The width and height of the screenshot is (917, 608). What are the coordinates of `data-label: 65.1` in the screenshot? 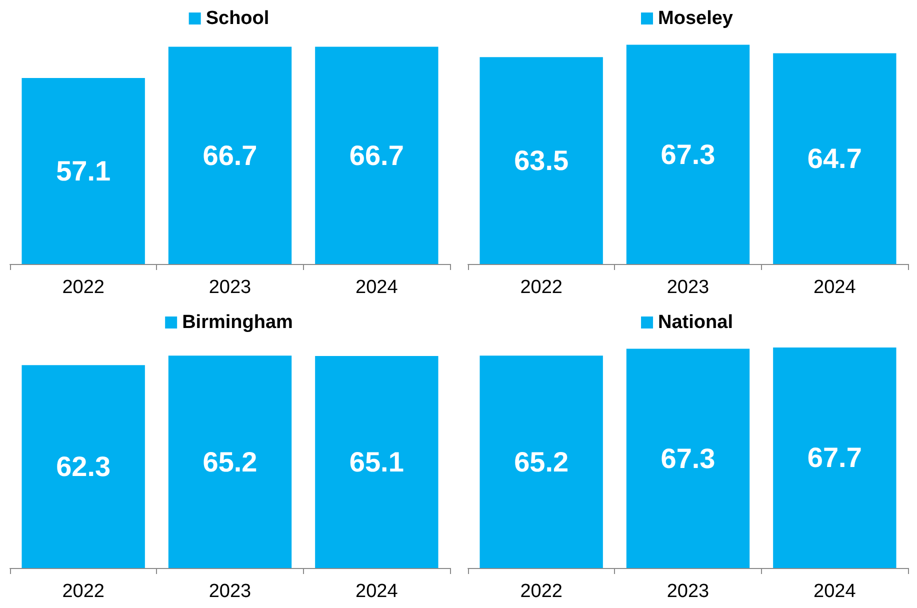 It's located at (376, 462).